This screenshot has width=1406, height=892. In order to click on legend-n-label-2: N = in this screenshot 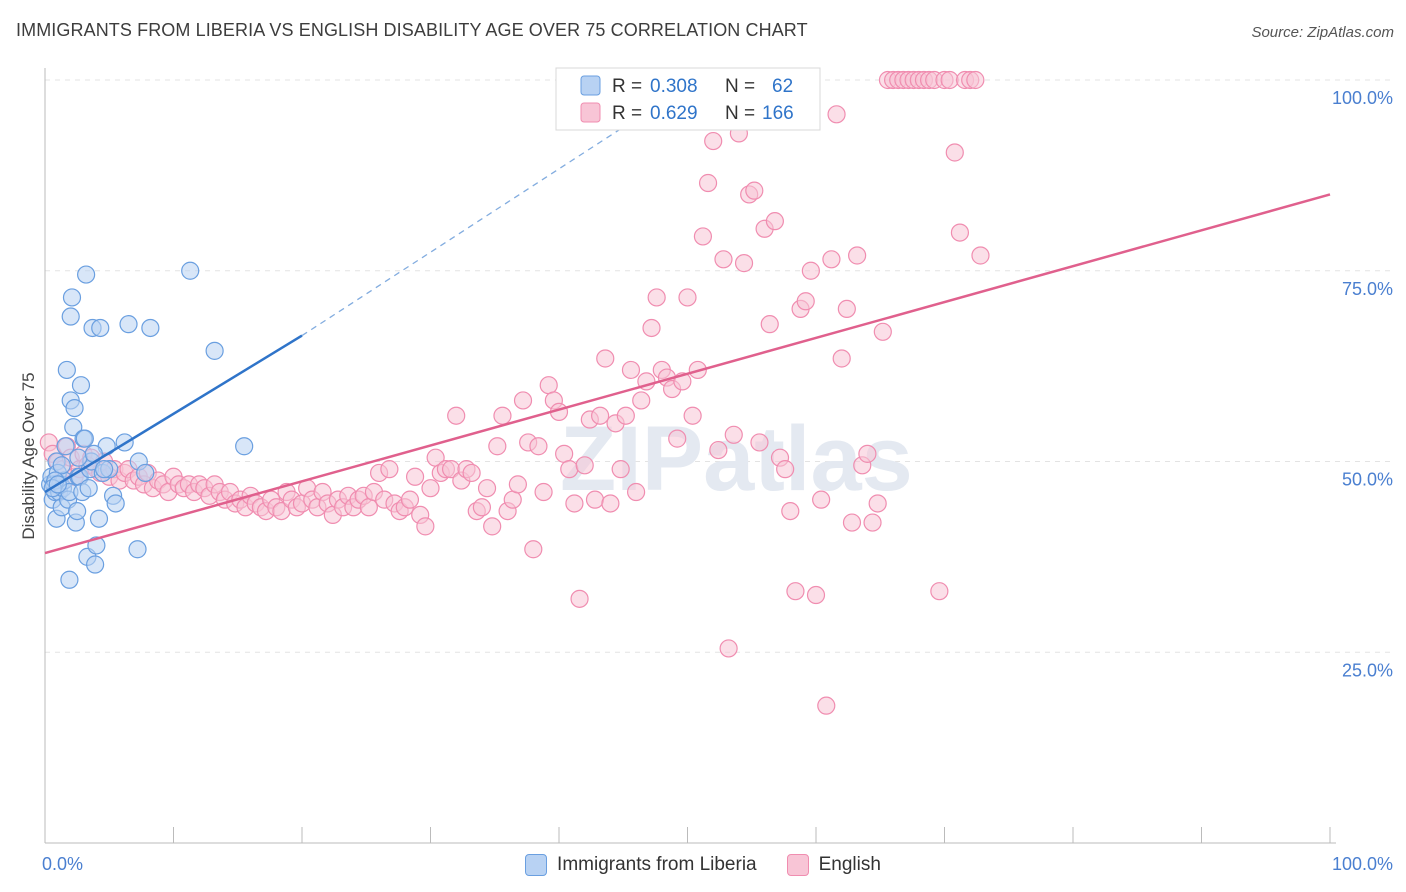, I will do `click(740, 113)`.